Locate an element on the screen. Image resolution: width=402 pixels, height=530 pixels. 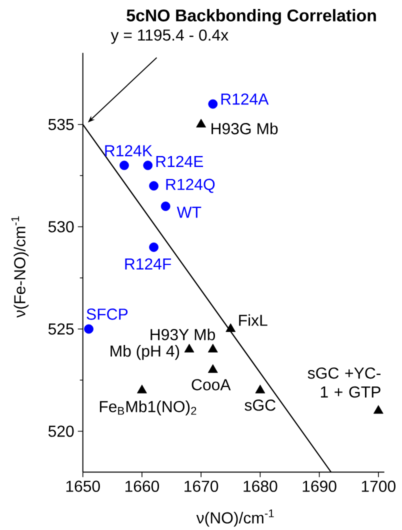
annotation: SFCP is located at coordinates (107, 314).